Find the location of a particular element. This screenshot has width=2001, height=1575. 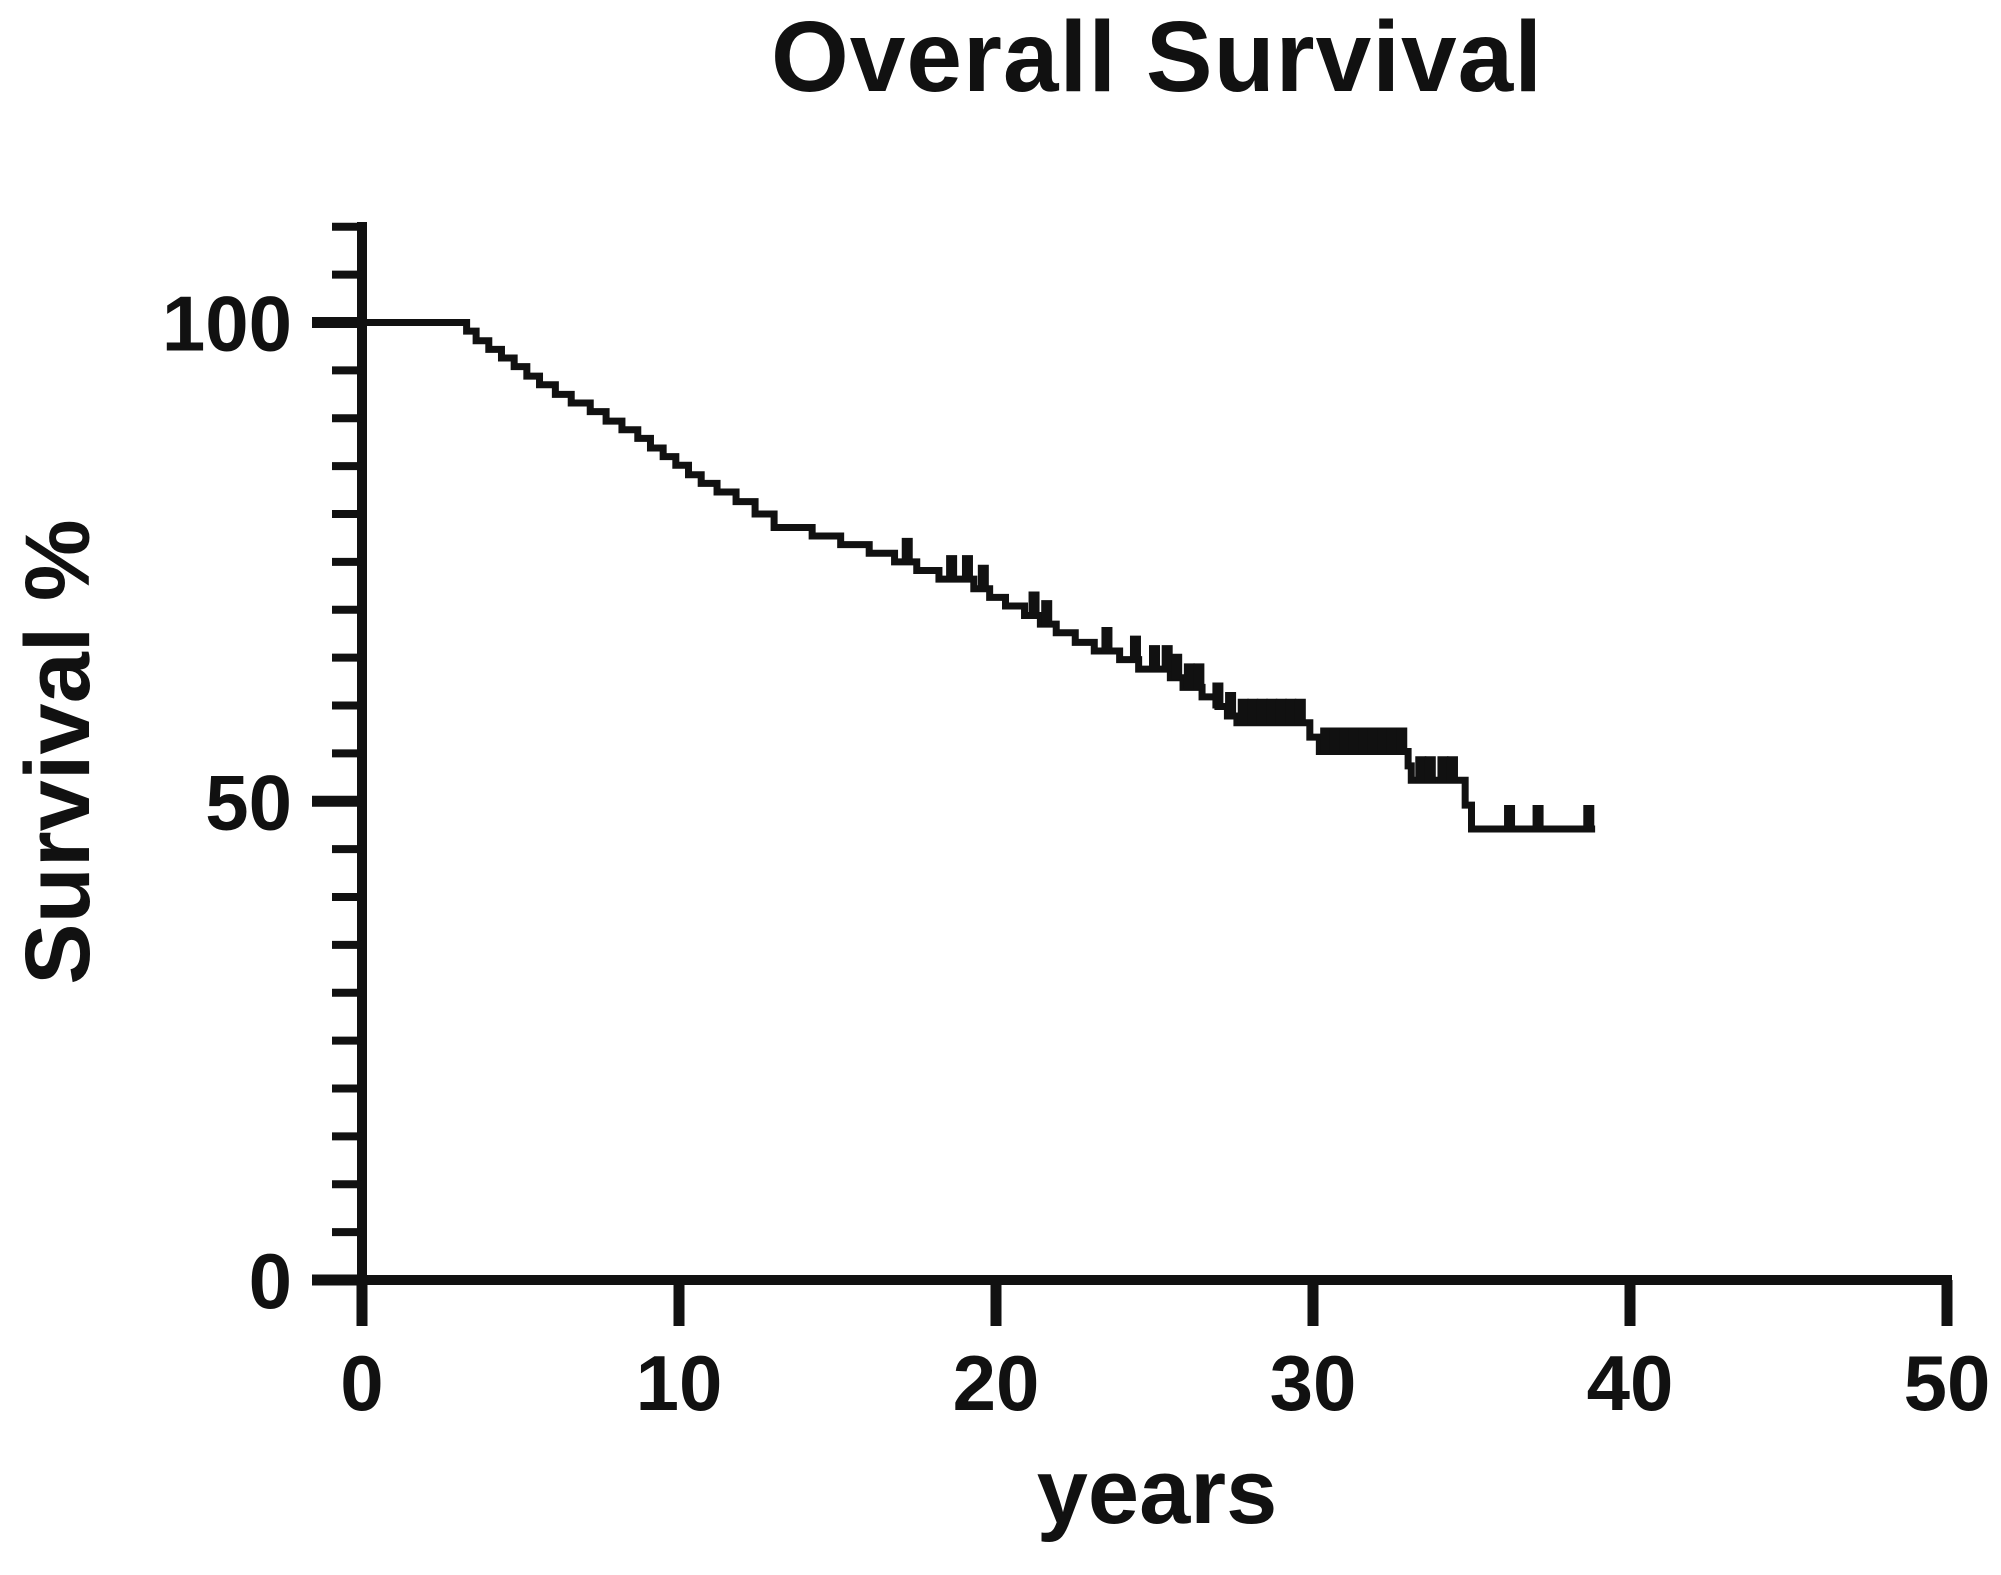

x-tick-label: 10 is located at coordinates (679, 1383).